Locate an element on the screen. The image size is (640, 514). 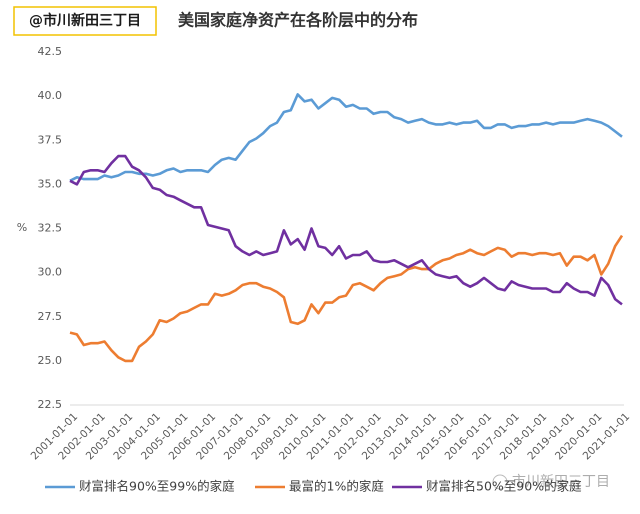
y-tick-label: 27.5 is located at coordinates (50, 316).